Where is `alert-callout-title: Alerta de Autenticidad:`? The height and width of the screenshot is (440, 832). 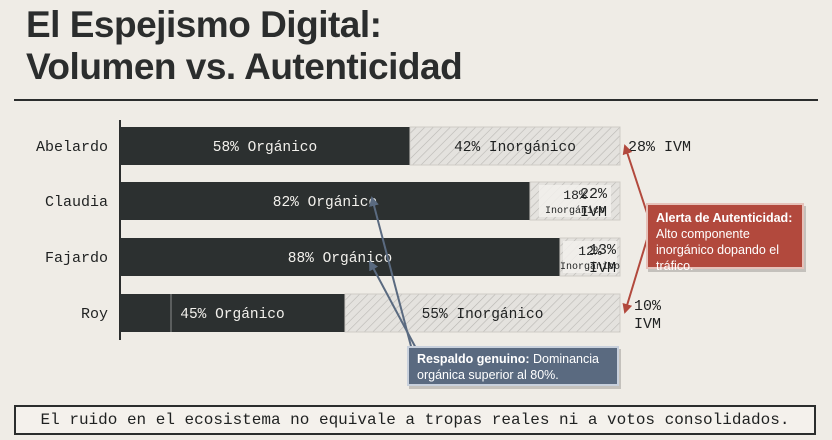 alert-callout-title: Alerta de Autenticidad: is located at coordinates (724, 218).